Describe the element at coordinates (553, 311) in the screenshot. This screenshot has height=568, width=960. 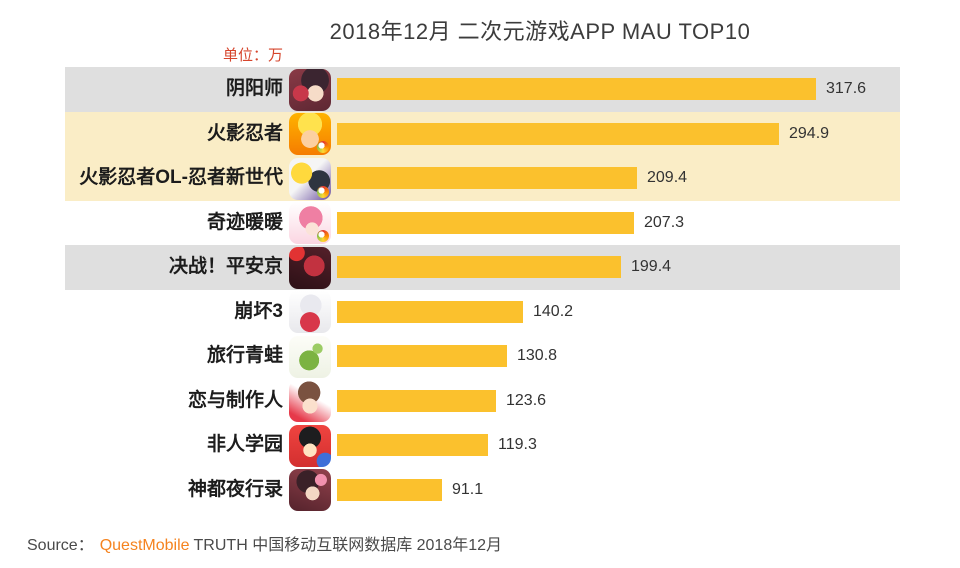
I see `mau-value-label: 140.2` at that location.